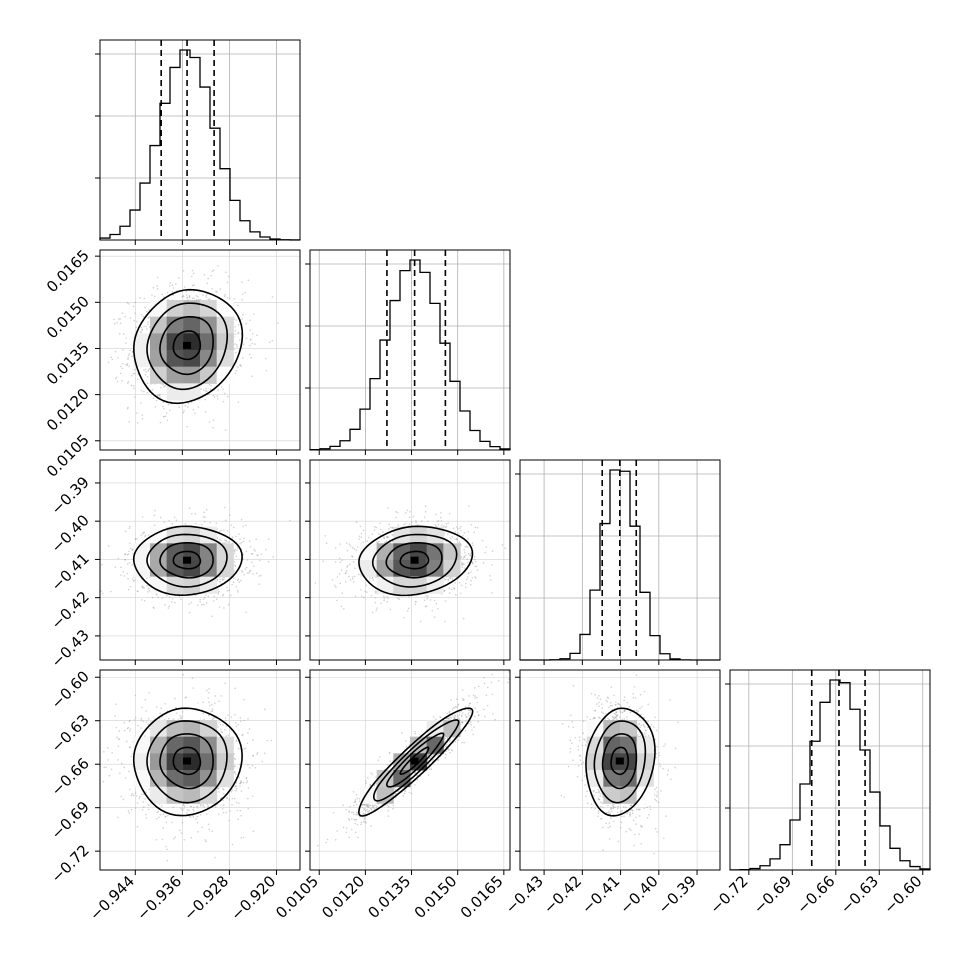 The height and width of the screenshot is (970, 970). I want to click on y-tick-label: 0.0150, so click(68, 317).